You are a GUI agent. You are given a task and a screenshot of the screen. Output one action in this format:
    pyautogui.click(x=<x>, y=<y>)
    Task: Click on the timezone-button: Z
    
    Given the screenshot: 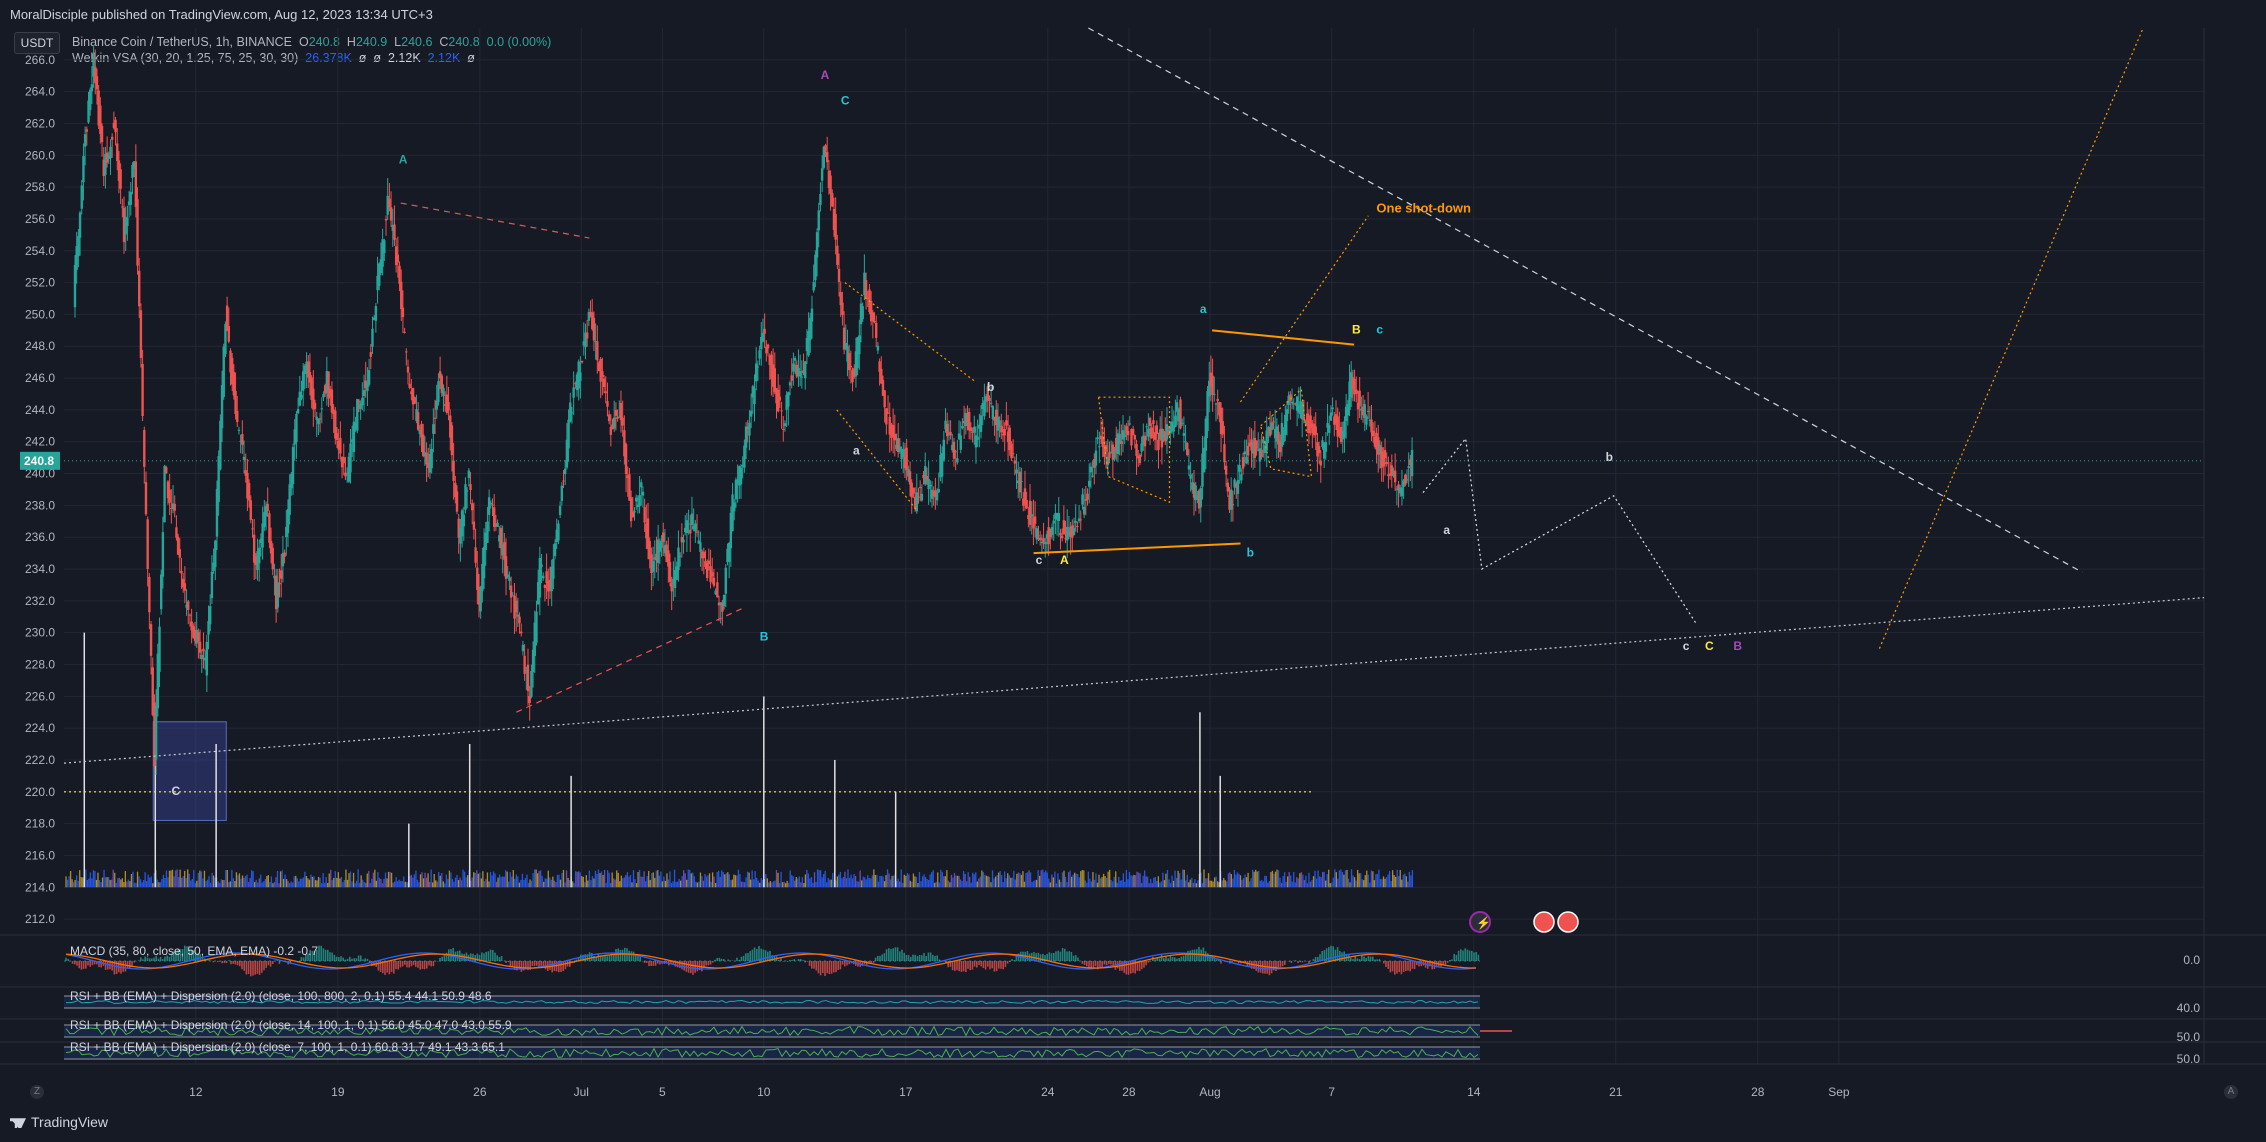 What is the action you would take?
    pyautogui.click(x=37, y=1092)
    